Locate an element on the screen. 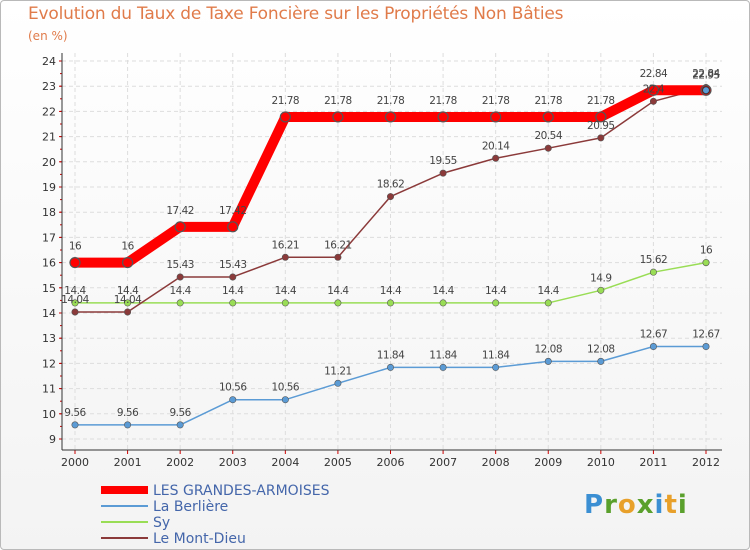  y-tick-label: 12 is located at coordinates (49, 363).